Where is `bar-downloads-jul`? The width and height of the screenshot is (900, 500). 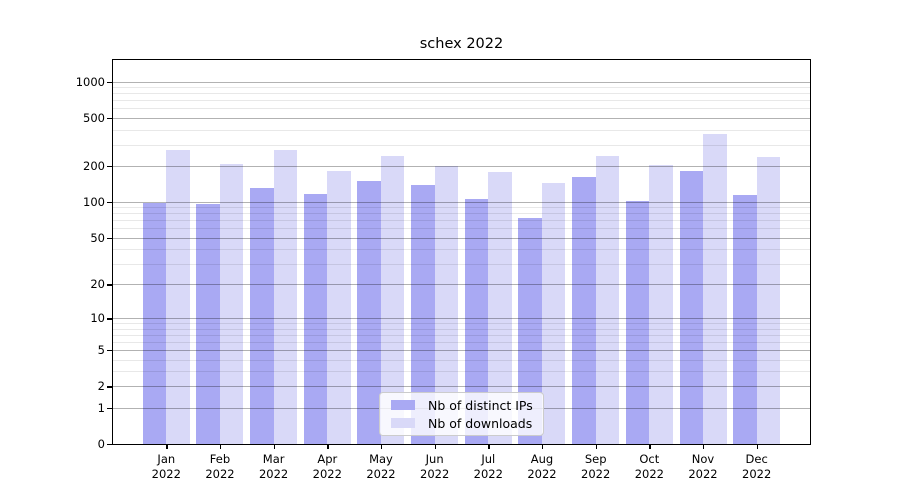
bar-downloads-jul is located at coordinates (500, 307).